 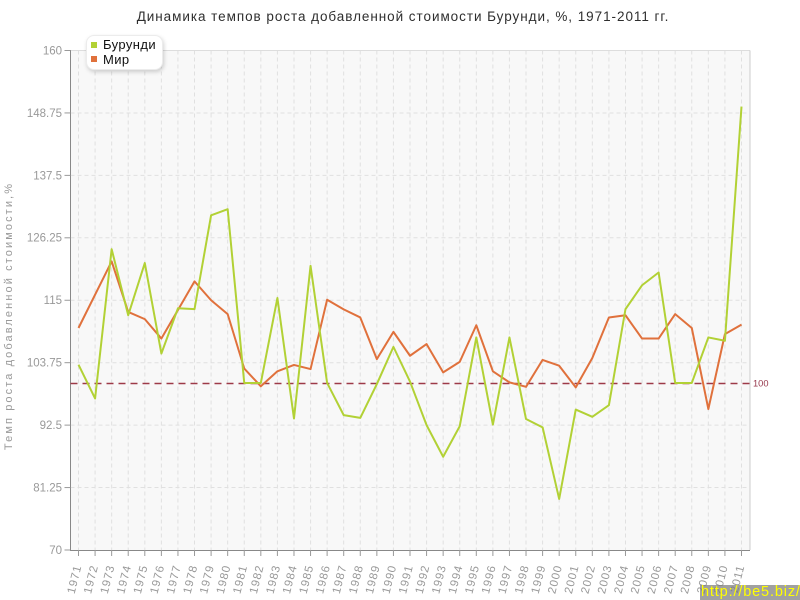 I want to click on svg-text: 1997, so click(x=506, y=579).